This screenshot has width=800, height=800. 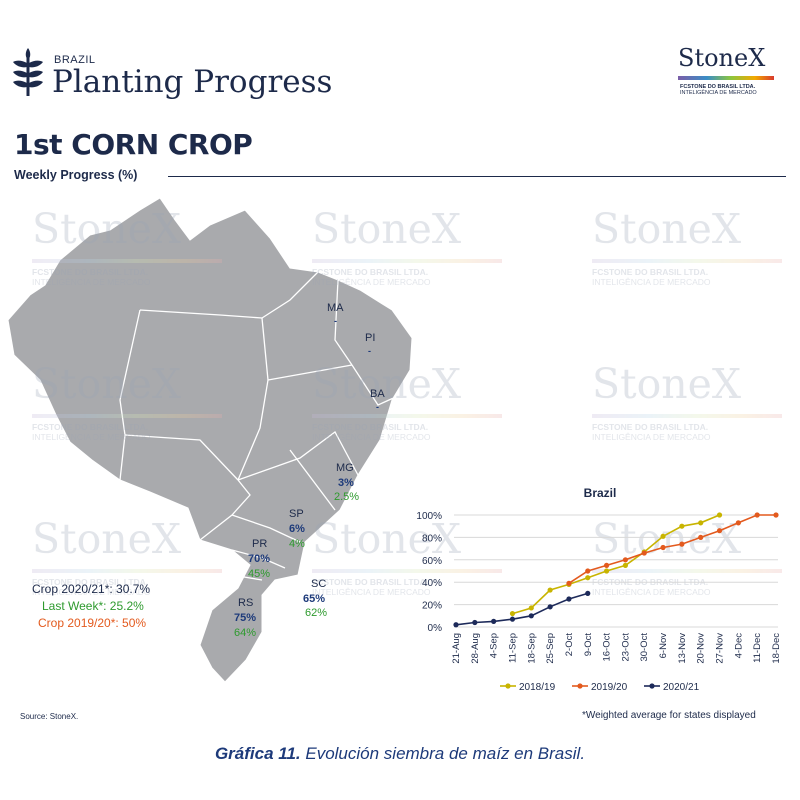 I want to click on state-value-ma: -, so click(x=335, y=321).